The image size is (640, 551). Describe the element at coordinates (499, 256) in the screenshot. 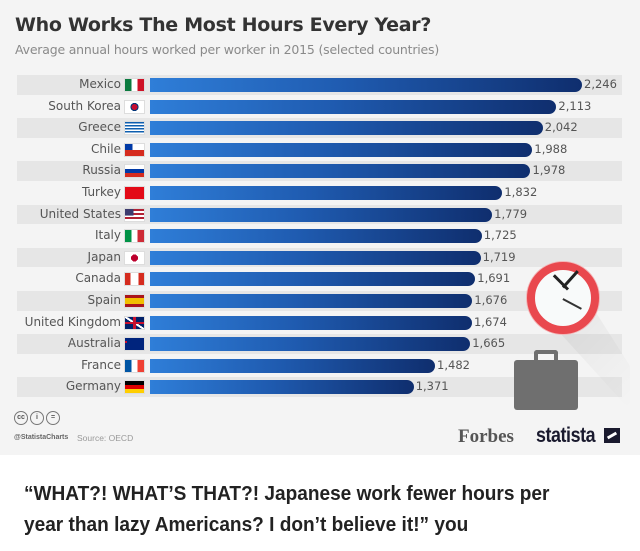

I see `value-label: 1,719` at that location.